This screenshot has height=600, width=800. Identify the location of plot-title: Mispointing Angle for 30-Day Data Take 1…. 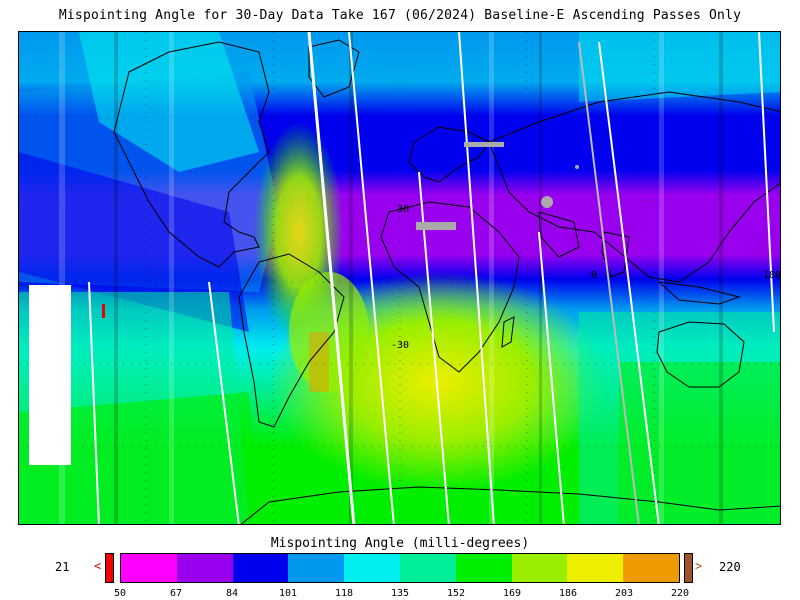
(400, 15).